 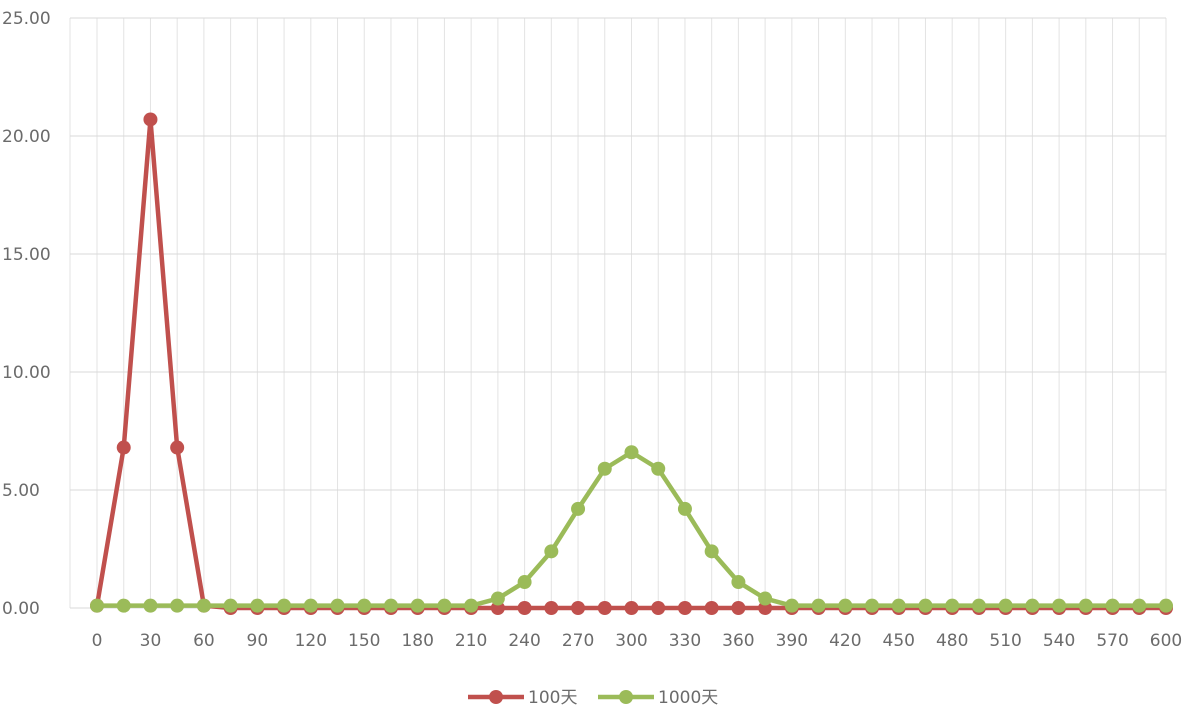 What do you see at coordinates (26, 373) in the screenshot?
I see `y-tick-label: 10.00` at bounding box center [26, 373].